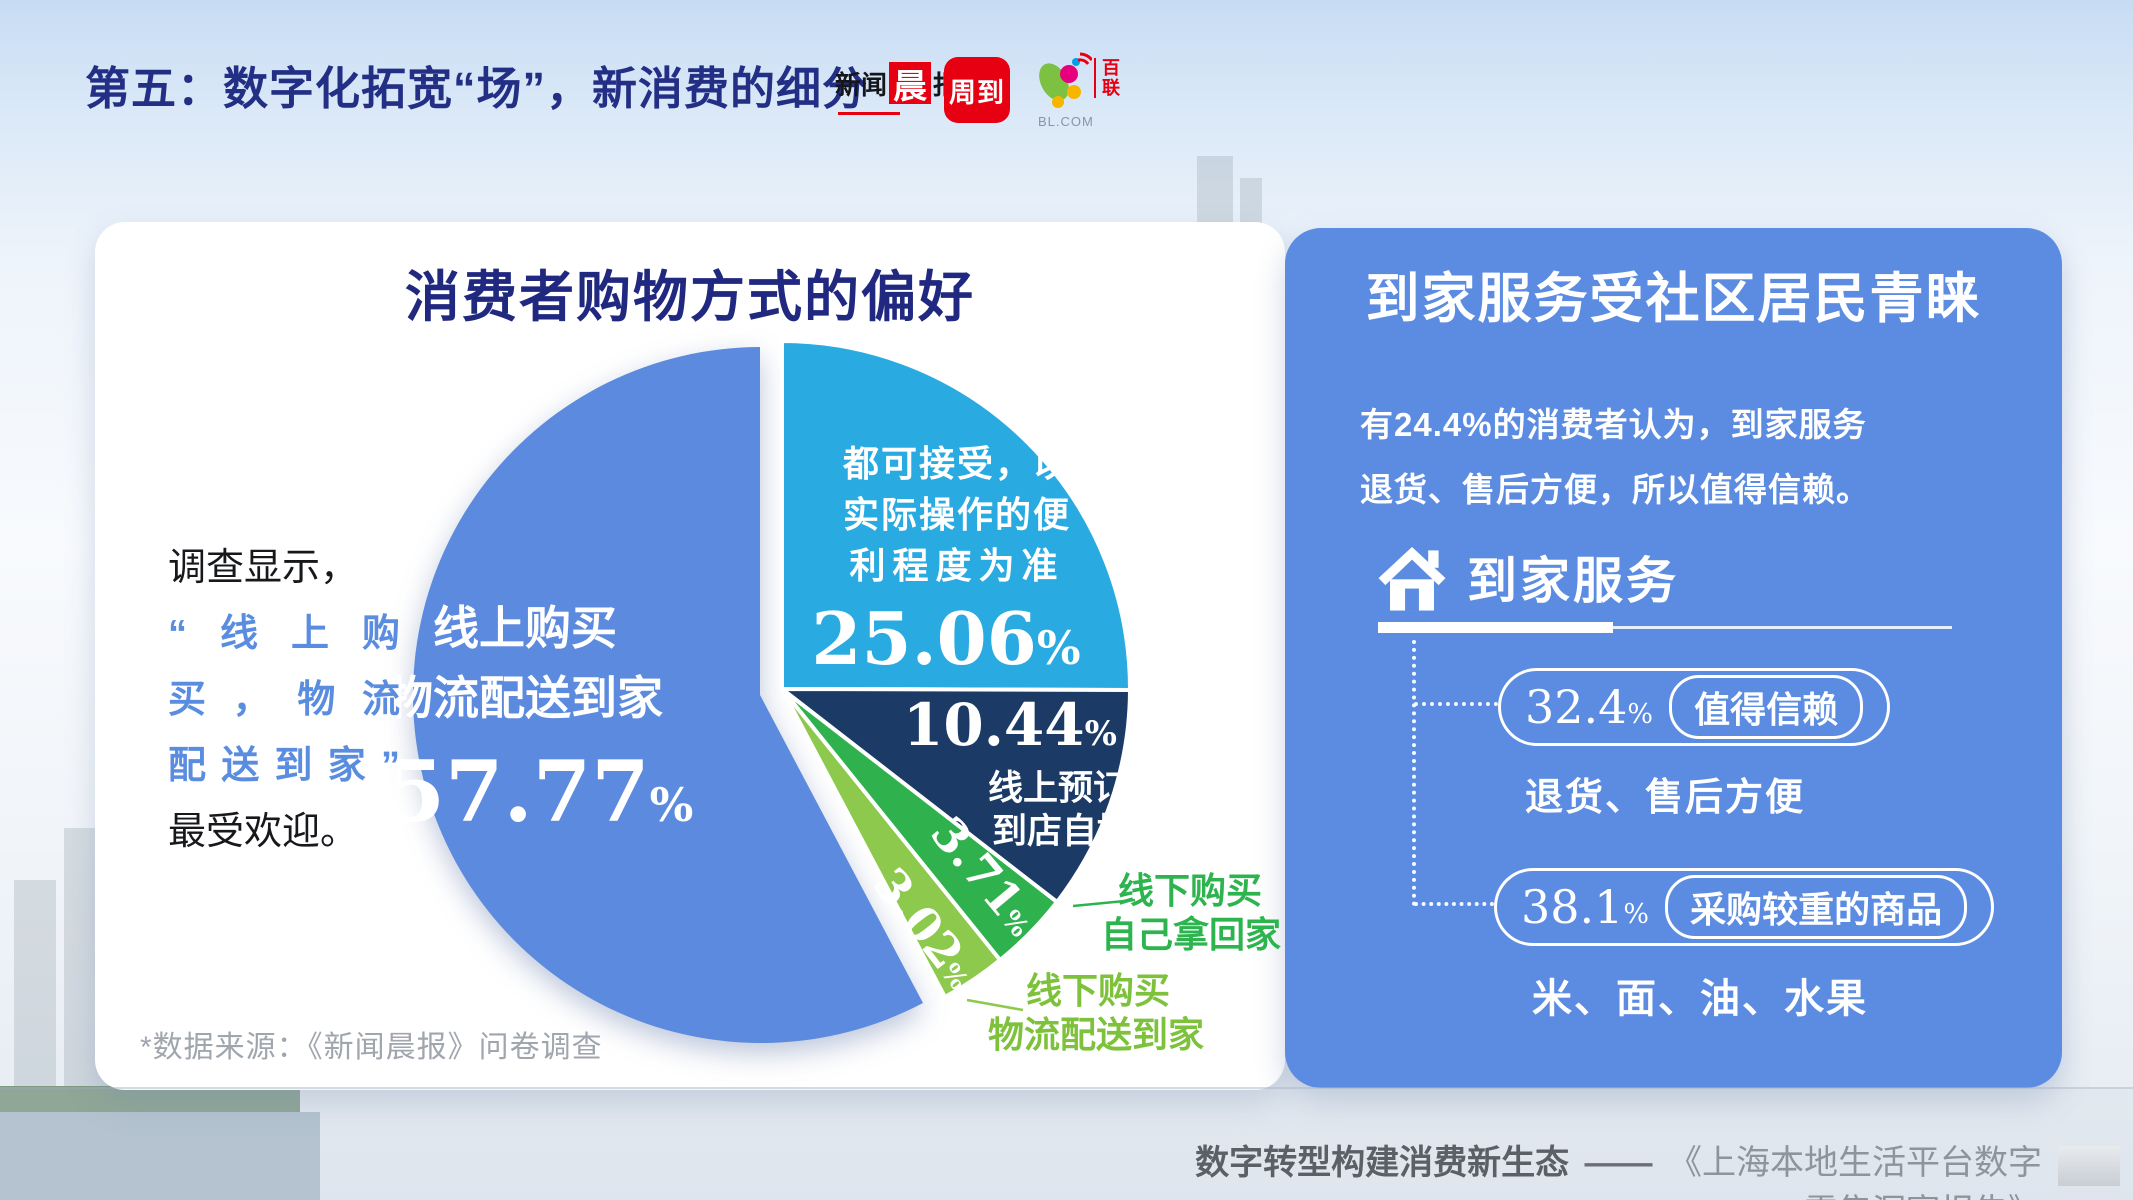 This screenshot has width=2133, height=1200. I want to click on heading-underline-thin, so click(1782, 627).